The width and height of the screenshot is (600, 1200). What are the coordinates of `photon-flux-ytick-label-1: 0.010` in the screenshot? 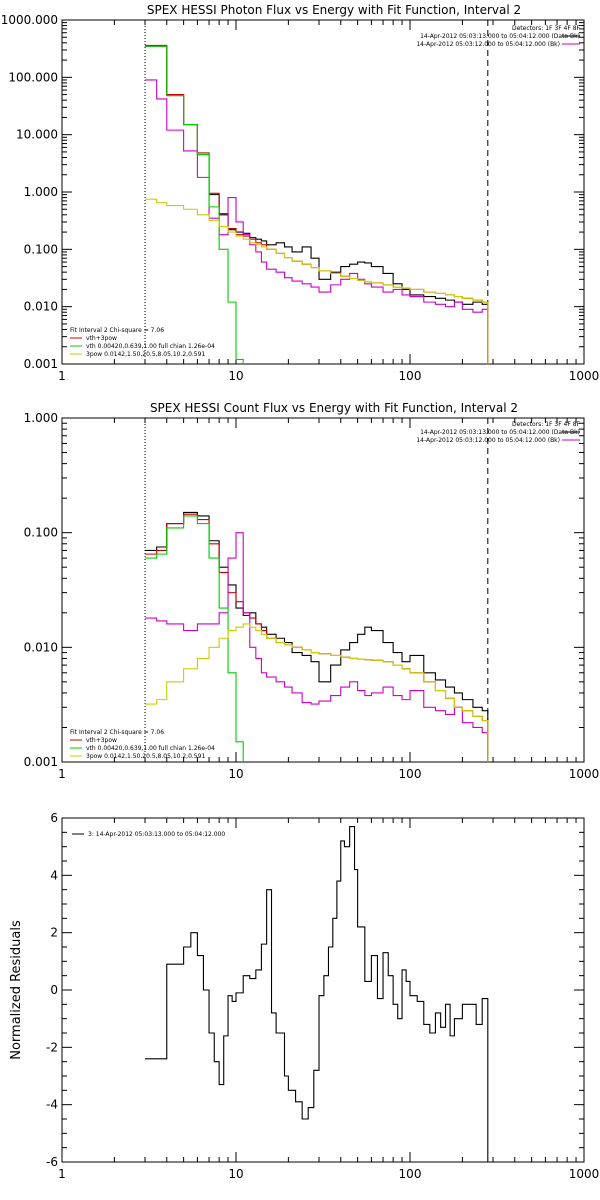 It's located at (41, 307).